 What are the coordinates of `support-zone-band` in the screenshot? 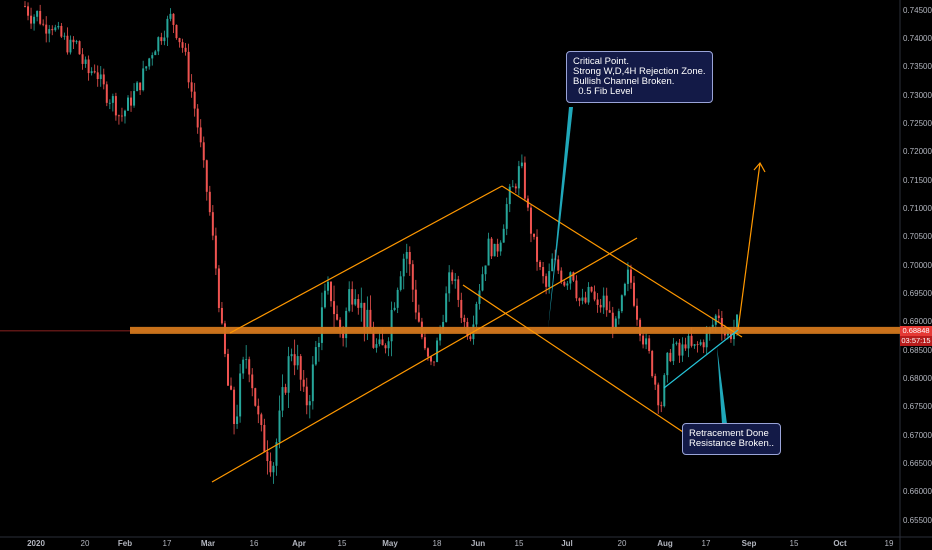 It's located at (515, 330).